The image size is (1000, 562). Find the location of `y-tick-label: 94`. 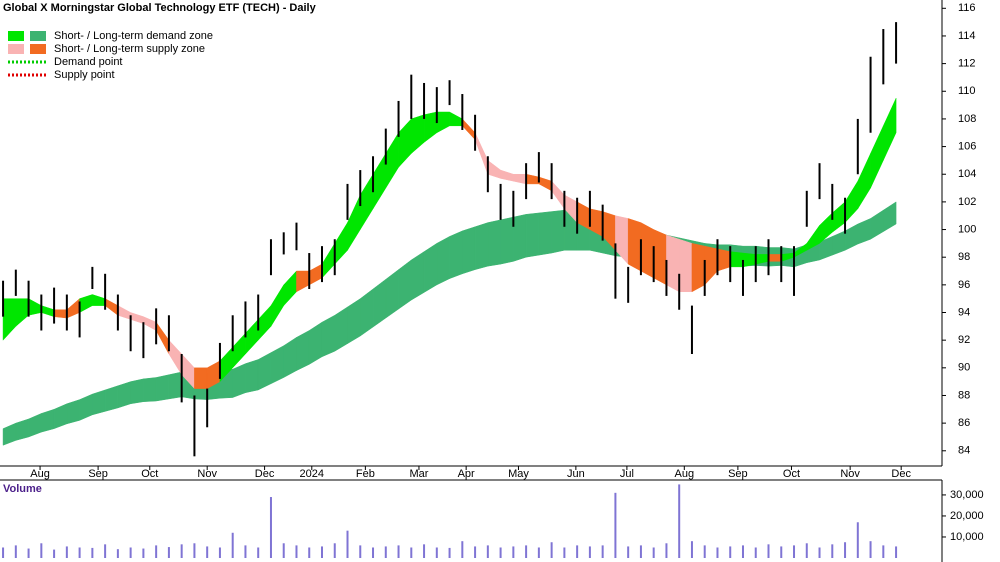

y-tick-label: 94 is located at coordinates (964, 312).